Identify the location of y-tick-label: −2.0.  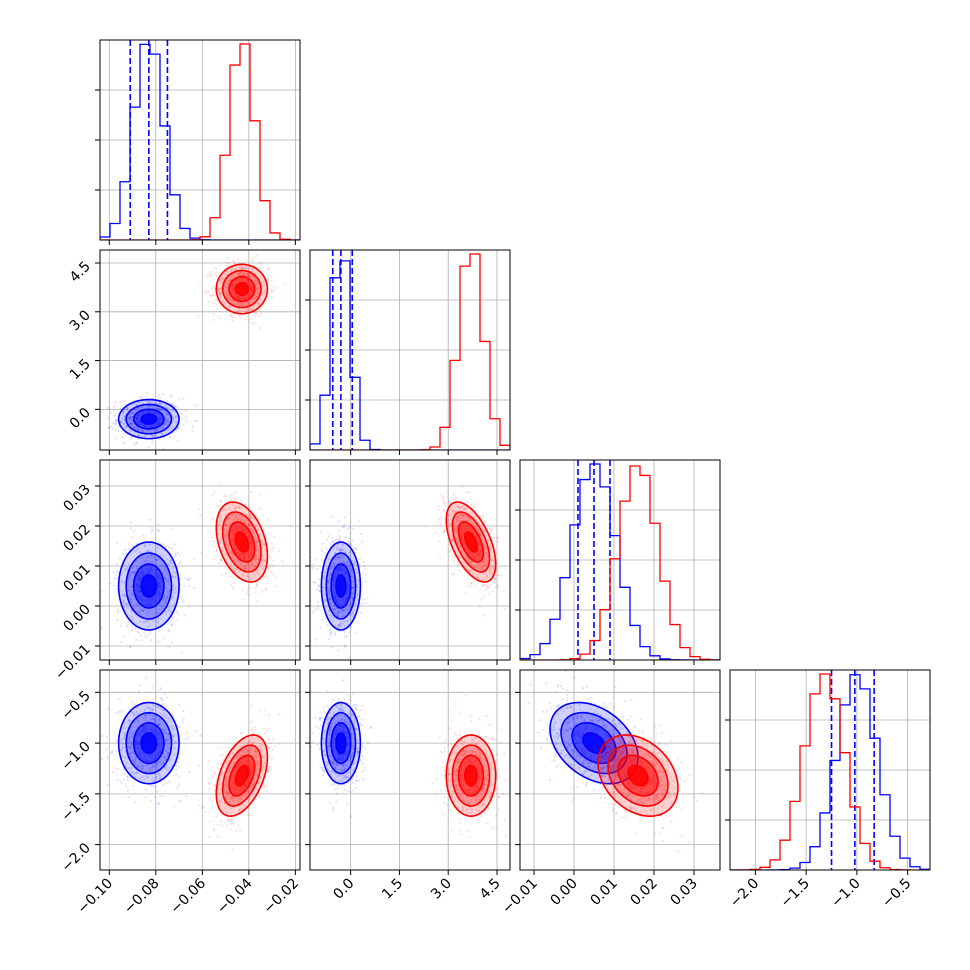
(75, 857).